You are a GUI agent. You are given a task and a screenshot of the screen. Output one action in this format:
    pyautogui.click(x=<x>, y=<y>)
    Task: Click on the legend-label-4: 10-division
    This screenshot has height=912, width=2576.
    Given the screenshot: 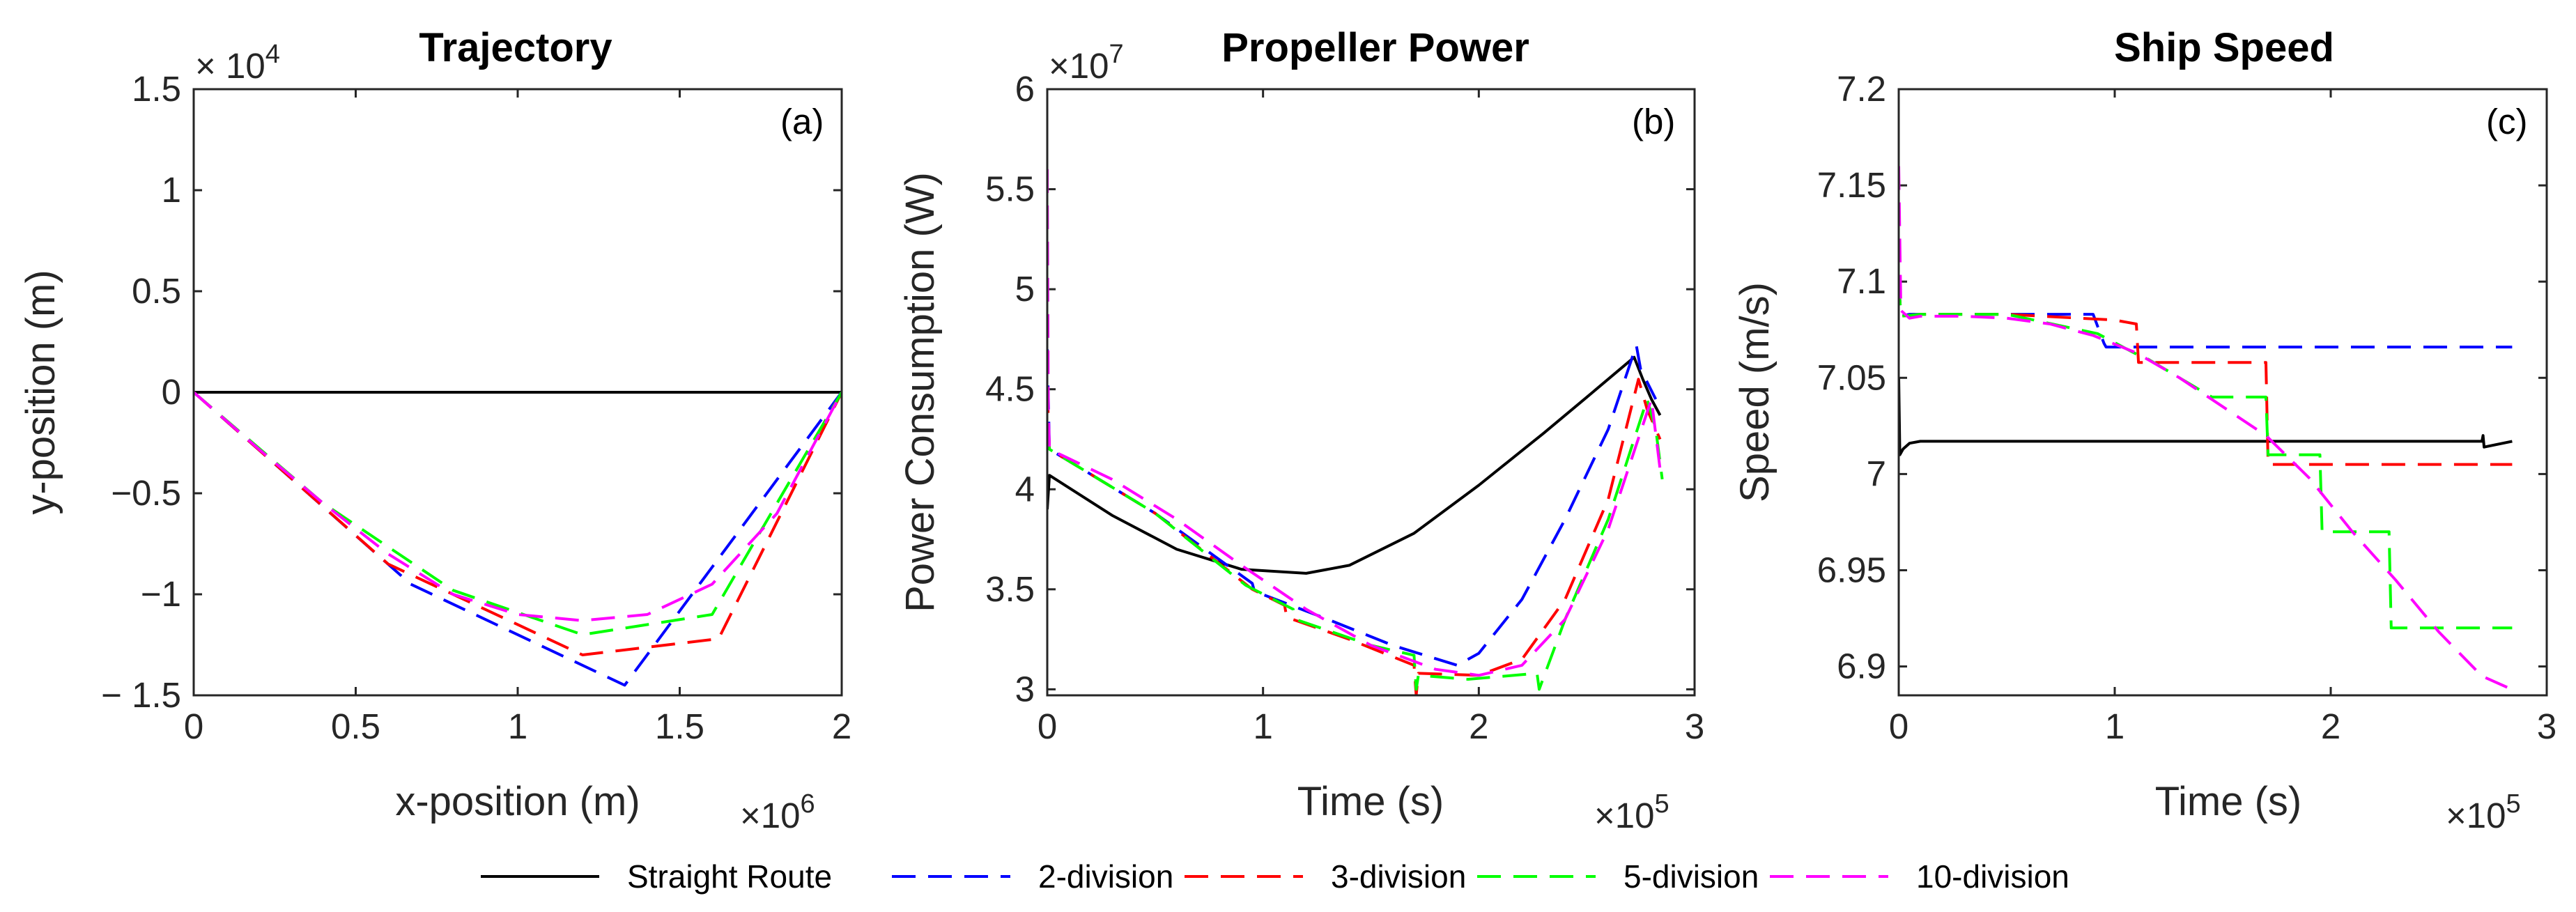 What is the action you would take?
    pyautogui.click(x=1992, y=876)
    